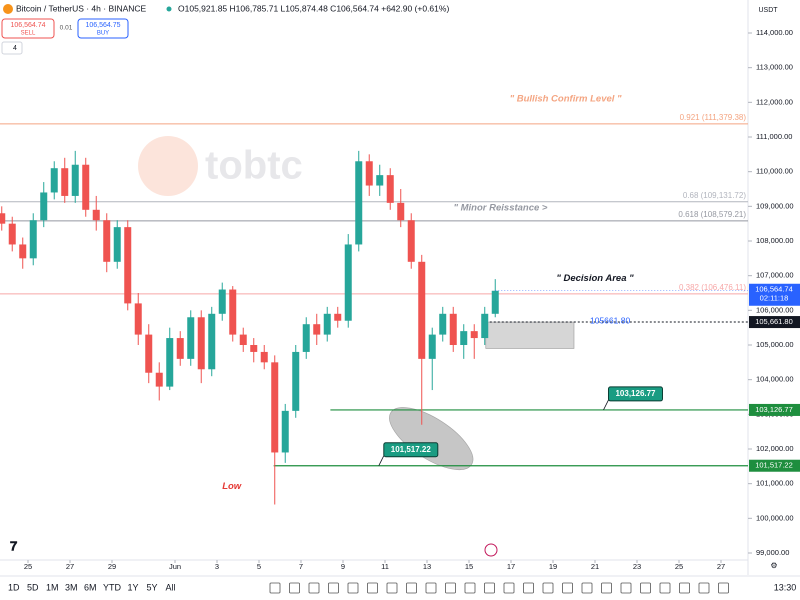 The image size is (800, 600). Describe the element at coordinates (385, 566) in the screenshot. I see `x-tick-label: 11` at that location.